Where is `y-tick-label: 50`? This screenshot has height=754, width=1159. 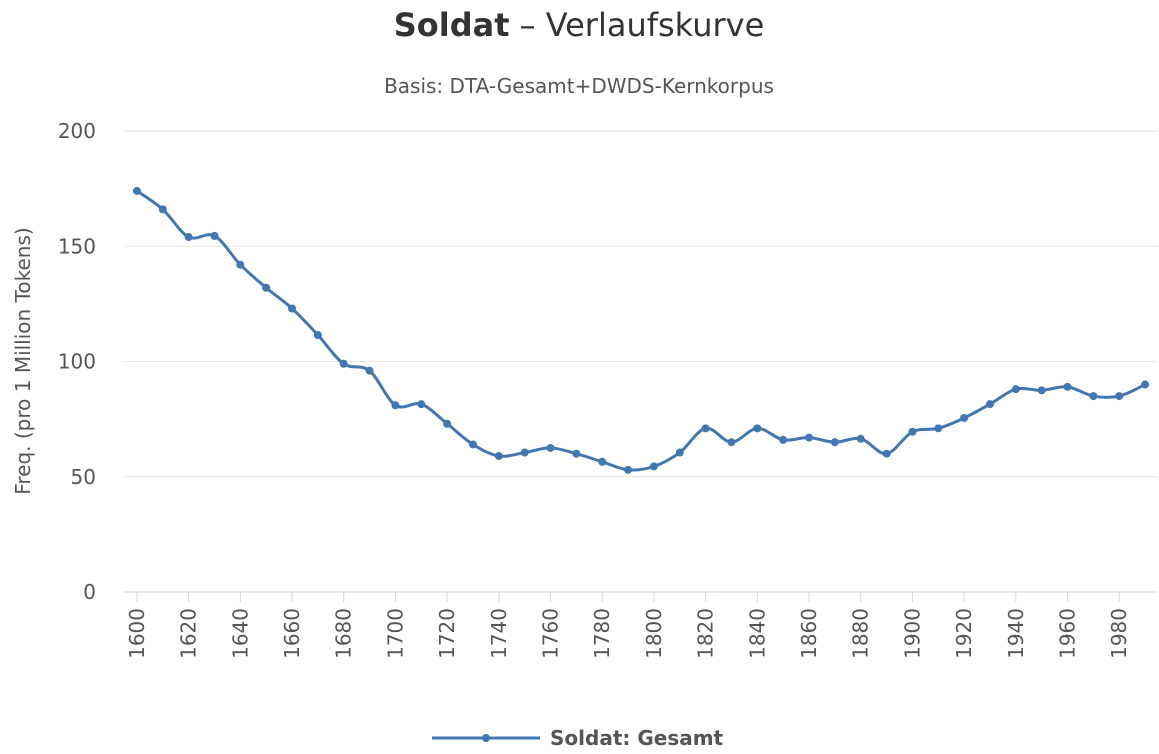
y-tick-label: 50 is located at coordinates (83, 477).